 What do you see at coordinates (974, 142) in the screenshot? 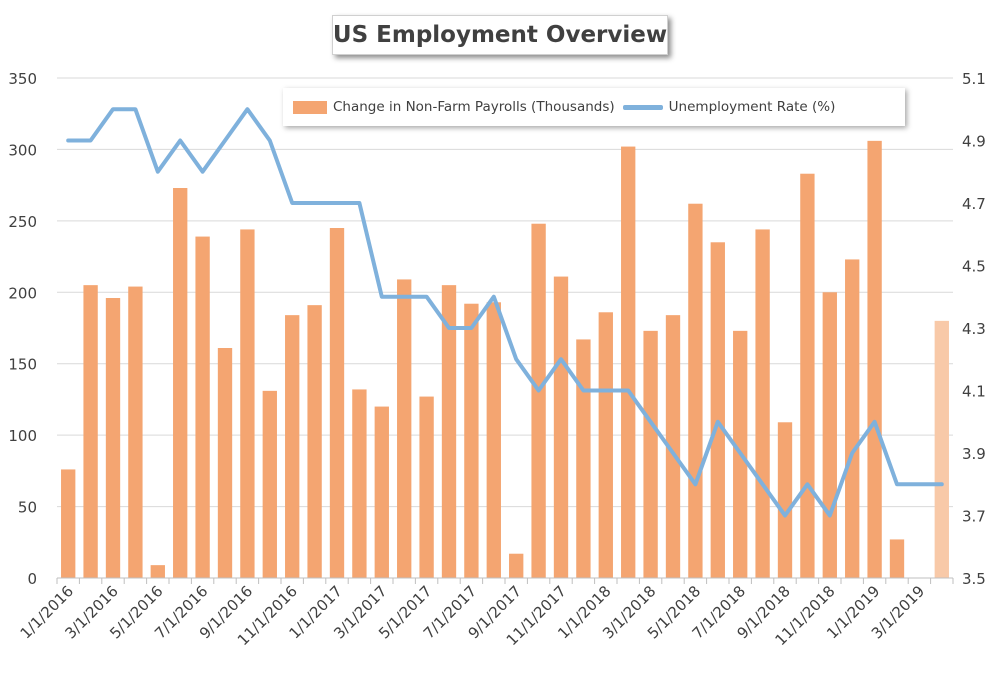
I see `right-tick-label: 4.9` at bounding box center [974, 142].